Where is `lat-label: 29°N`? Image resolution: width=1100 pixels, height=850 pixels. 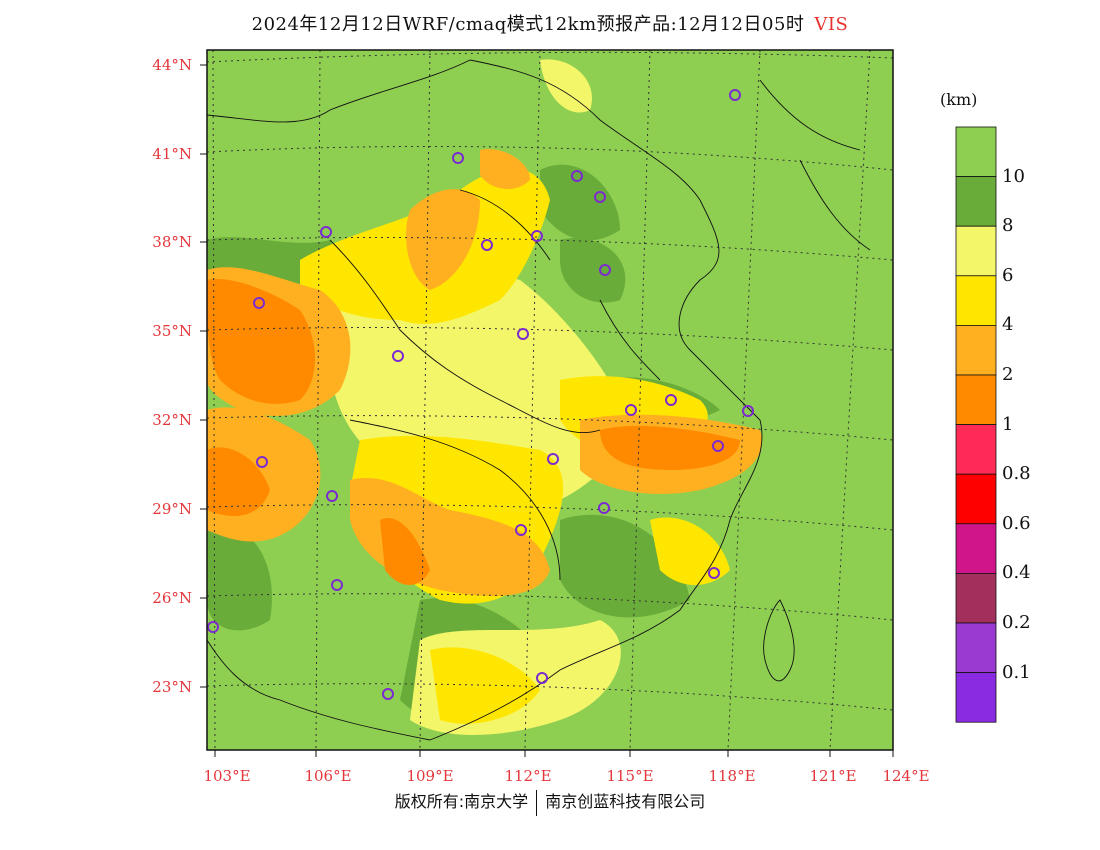
lat-label: 29°N is located at coordinates (172, 509).